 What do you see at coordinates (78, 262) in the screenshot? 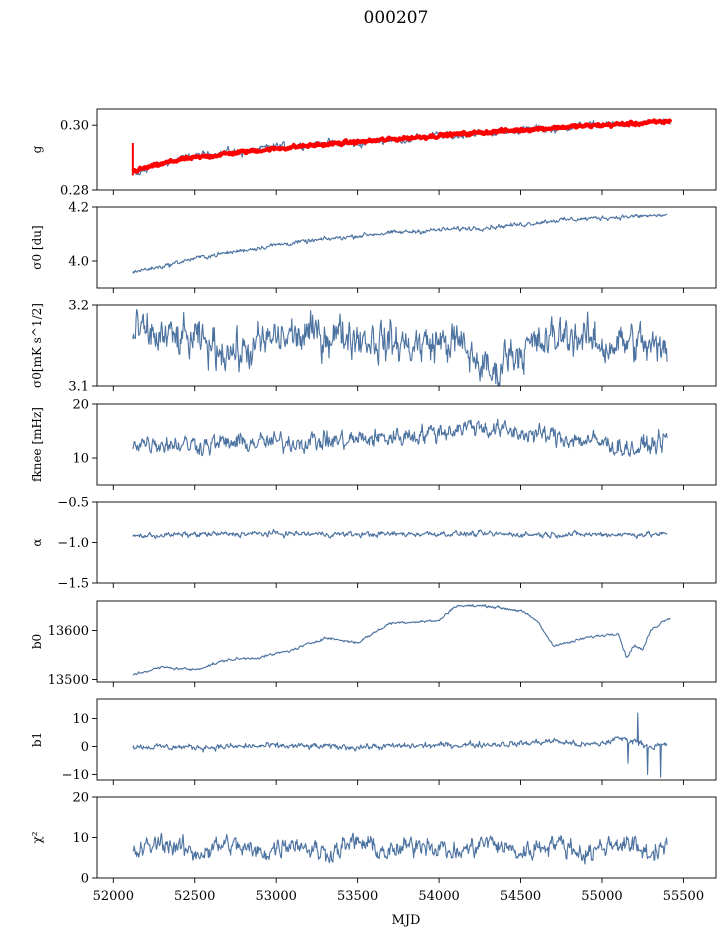
I see `y-tick-label: 4.0` at bounding box center [78, 262].